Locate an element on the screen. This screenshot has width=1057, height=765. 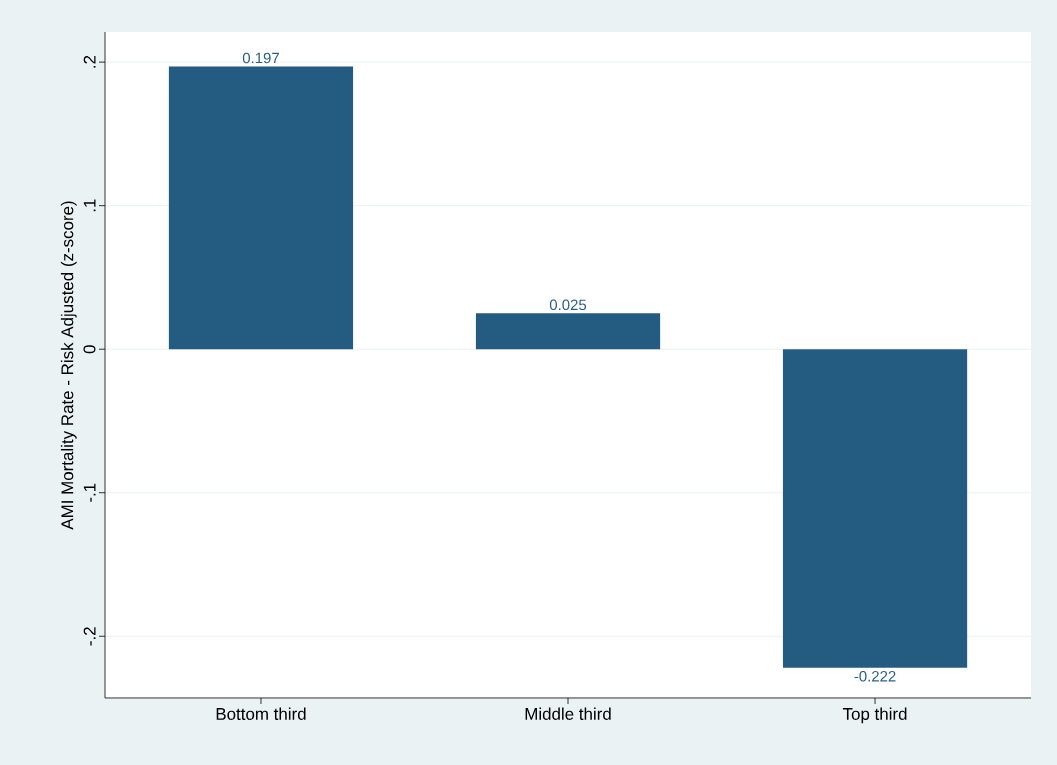
data-label: -0.222 is located at coordinates (875, 676).